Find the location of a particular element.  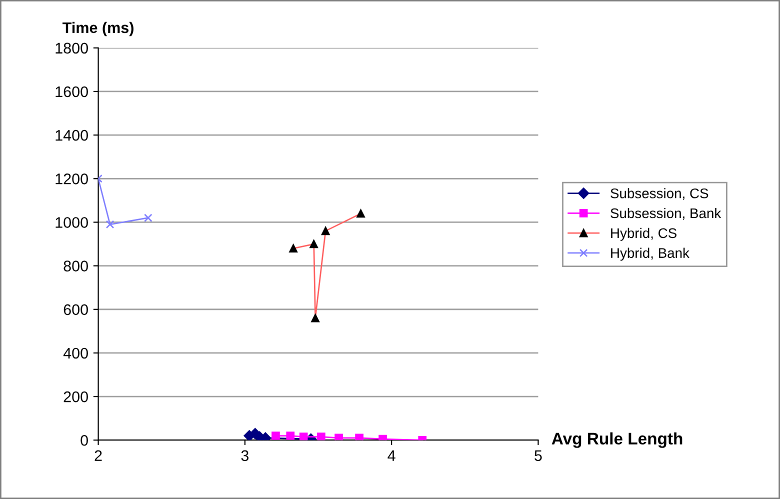

legend-label: Subsession, Bank is located at coordinates (666, 214).